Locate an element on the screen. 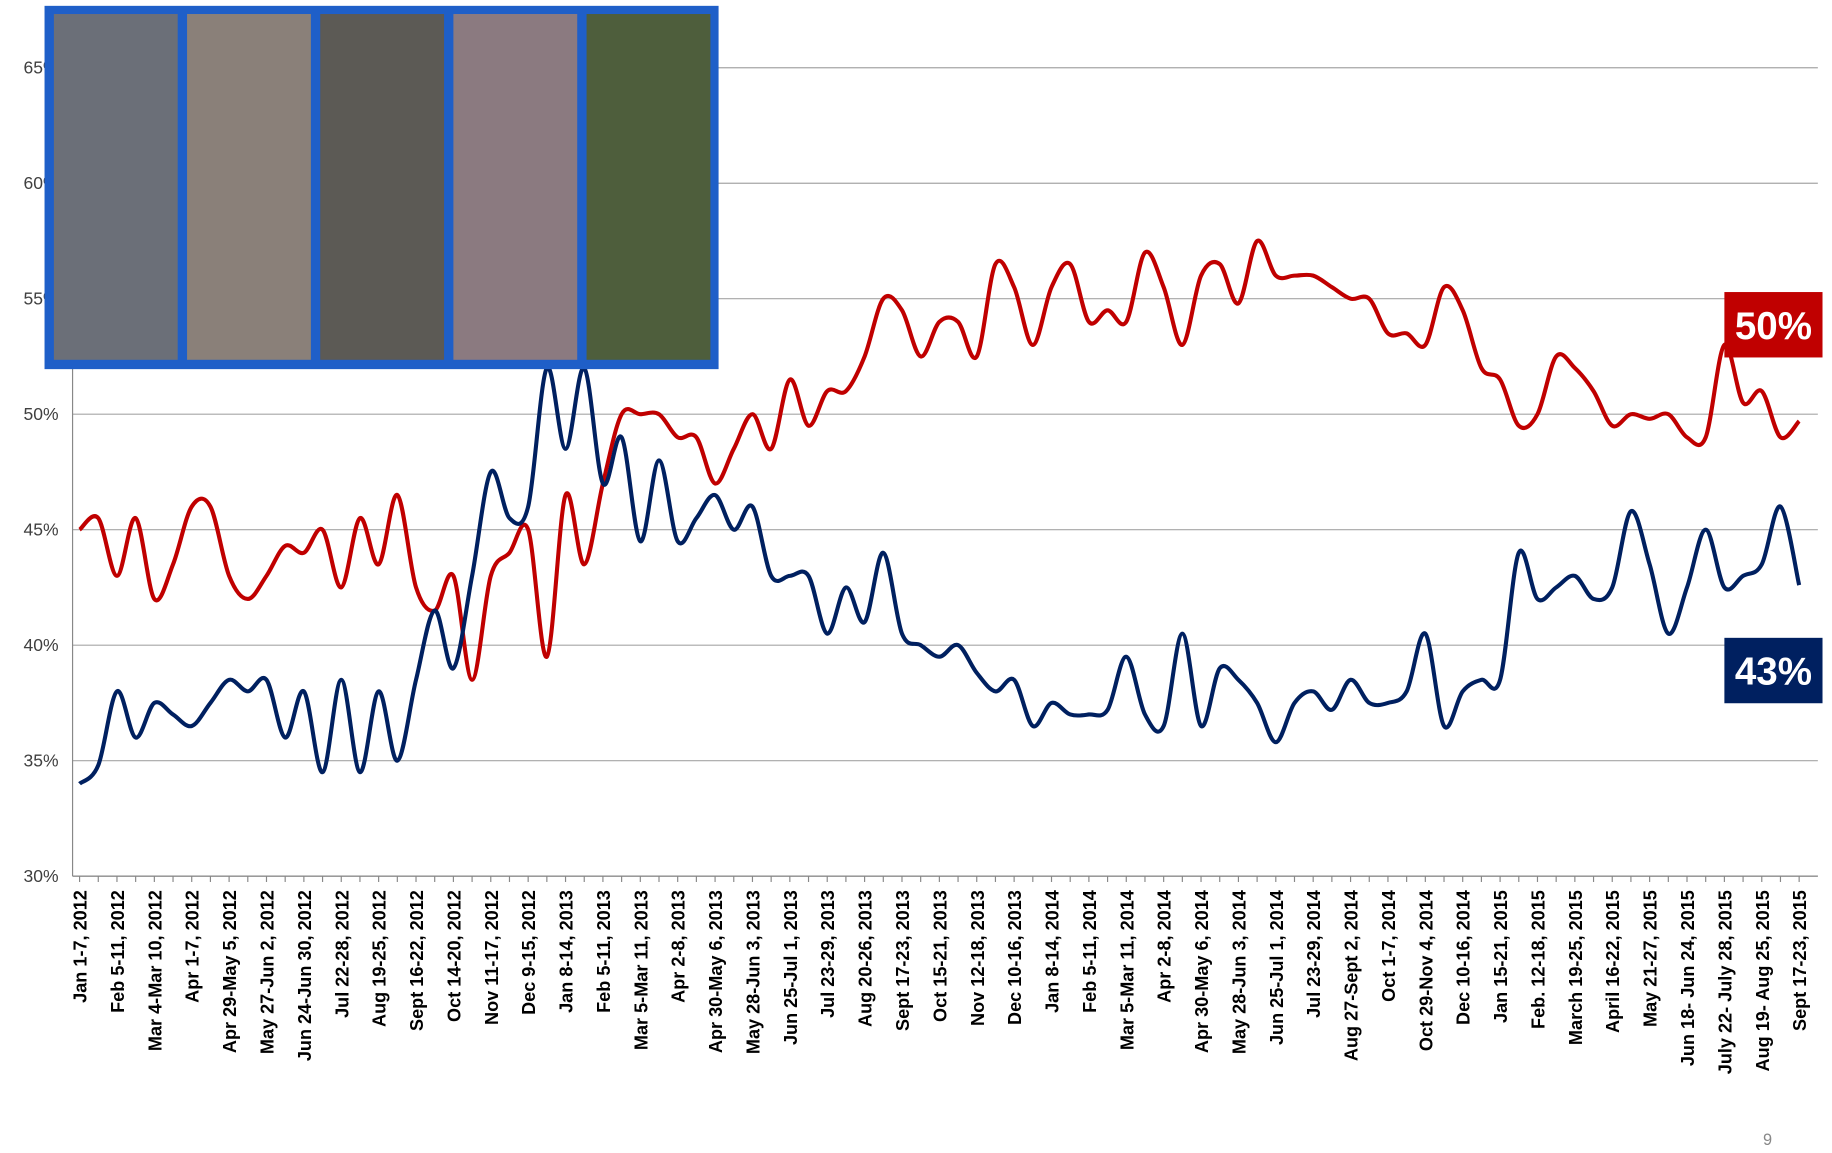  x-tick-label: Sept 16-22, 2012 is located at coordinates (417, 960).